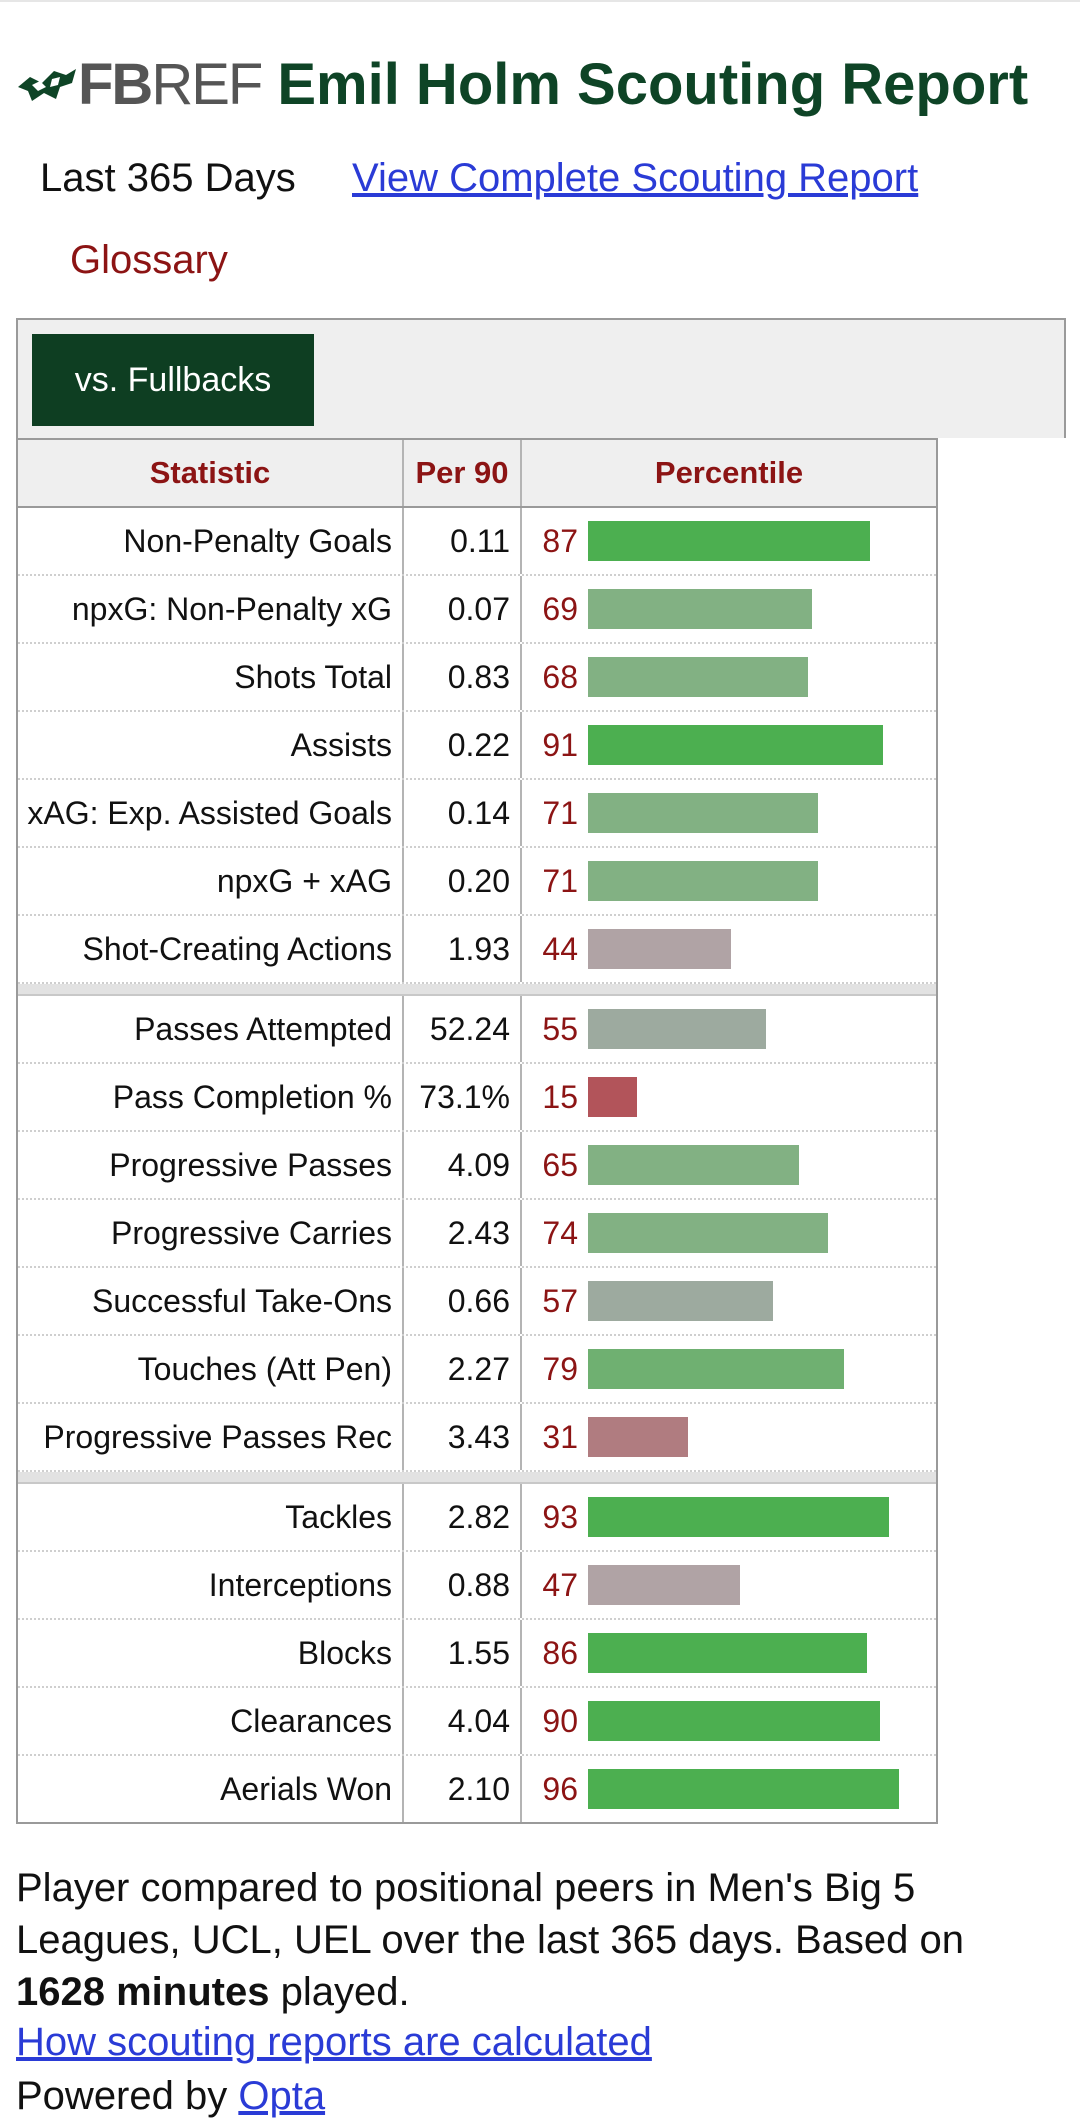 This screenshot has height=2119, width=1080. I want to click on stat-label: Interceptions, so click(211, 1585).